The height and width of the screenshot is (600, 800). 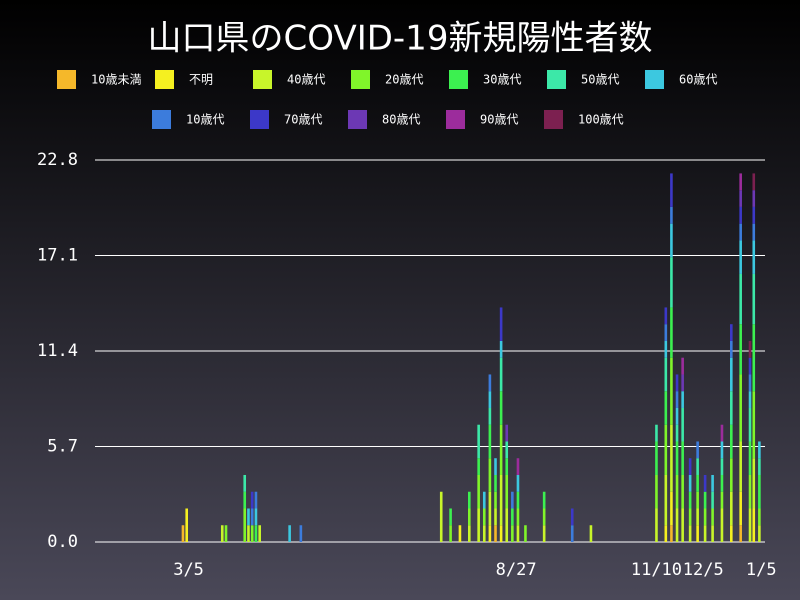 What do you see at coordinates (201, 80) in the screenshot?
I see `legend-label: 不明` at bounding box center [201, 80].